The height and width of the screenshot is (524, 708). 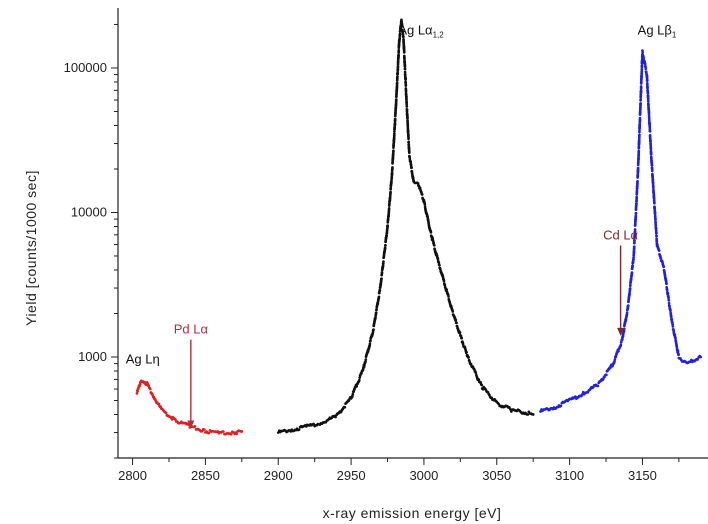 What do you see at coordinates (412, 513) in the screenshot?
I see `x-axis-title: x-ray emission energy [eV]` at bounding box center [412, 513].